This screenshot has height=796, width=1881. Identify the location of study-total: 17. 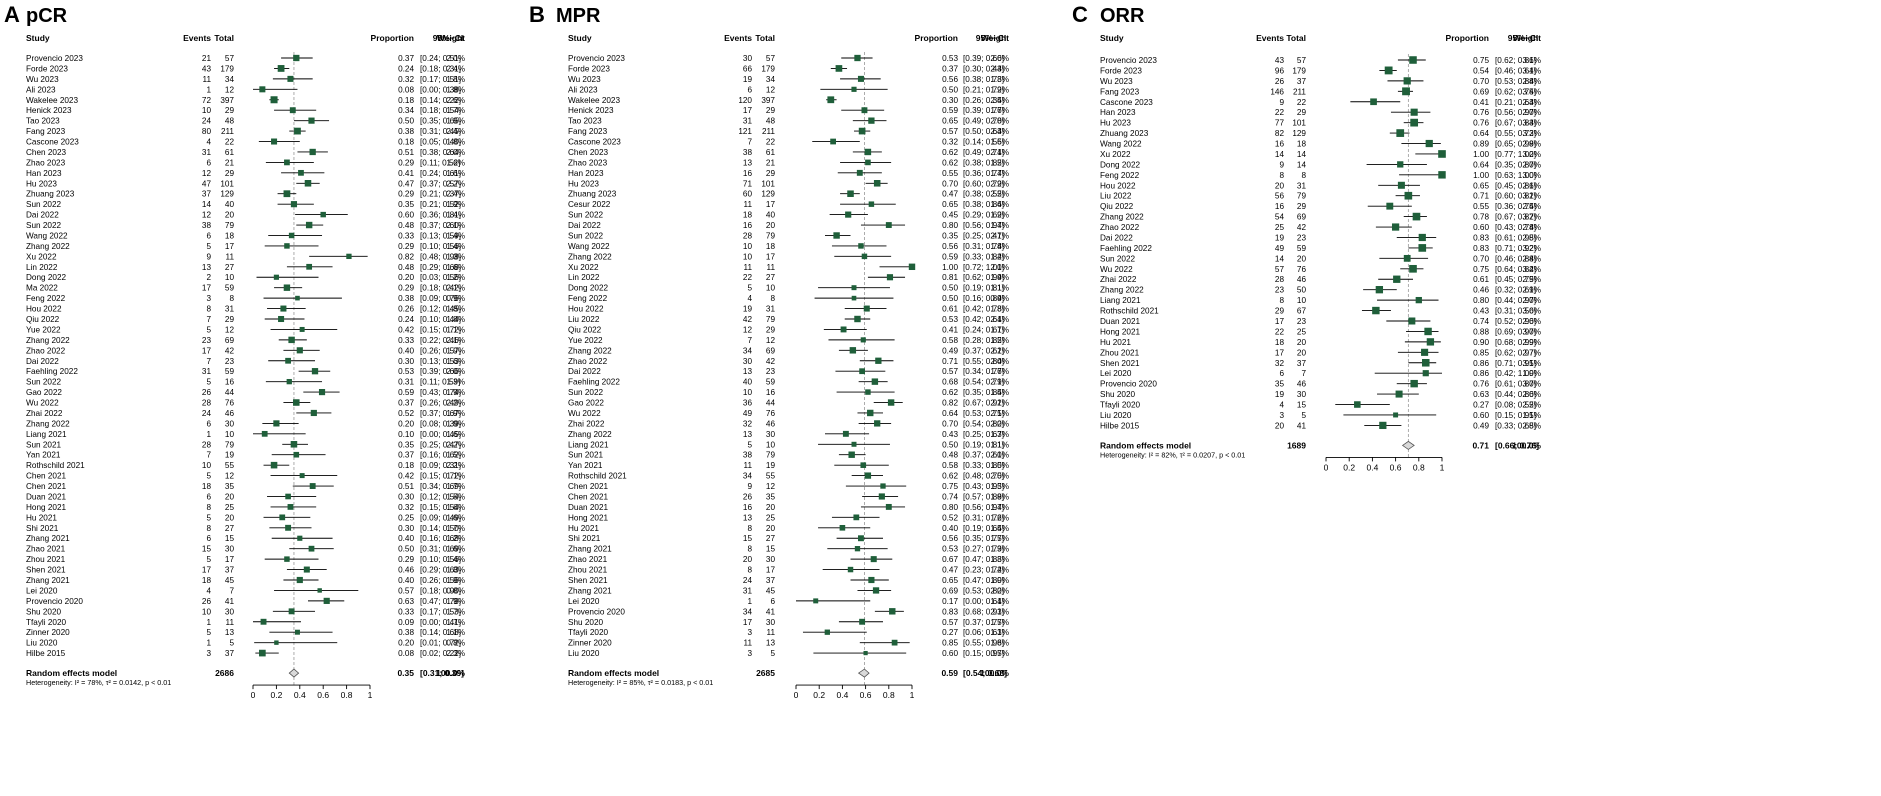
(230, 246).